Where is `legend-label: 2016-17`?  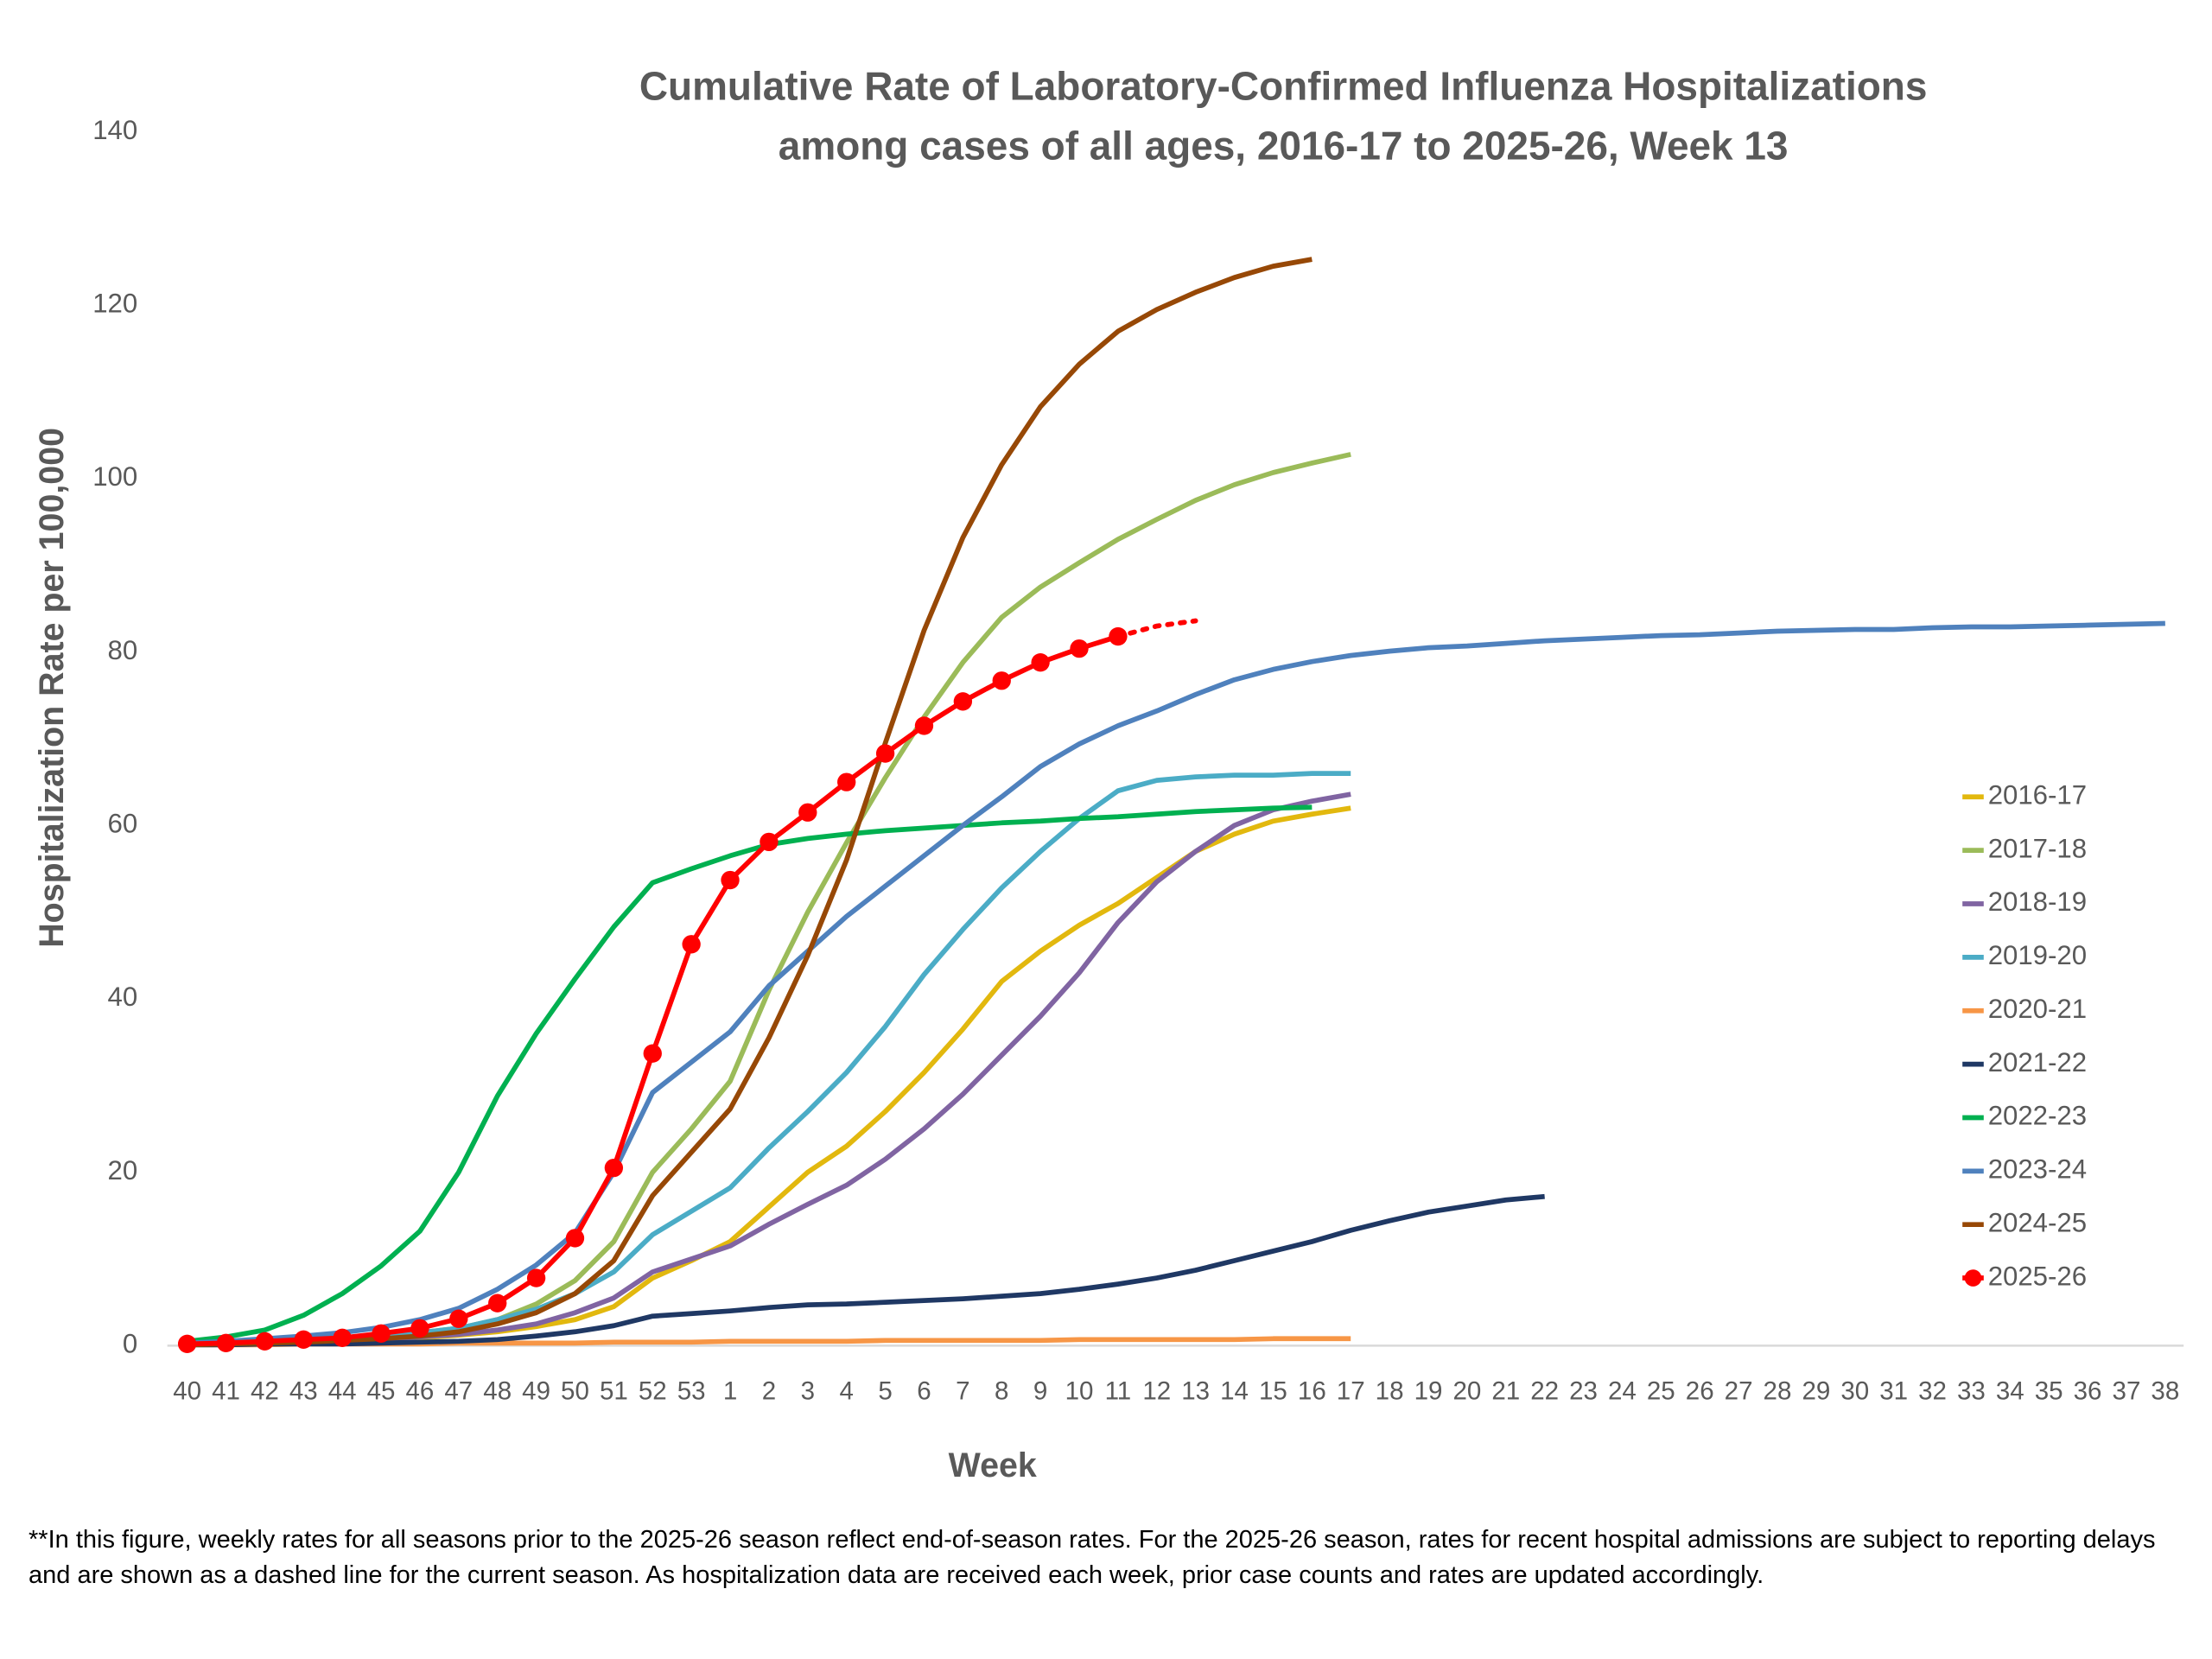 legend-label: 2016-17 is located at coordinates (2037, 794).